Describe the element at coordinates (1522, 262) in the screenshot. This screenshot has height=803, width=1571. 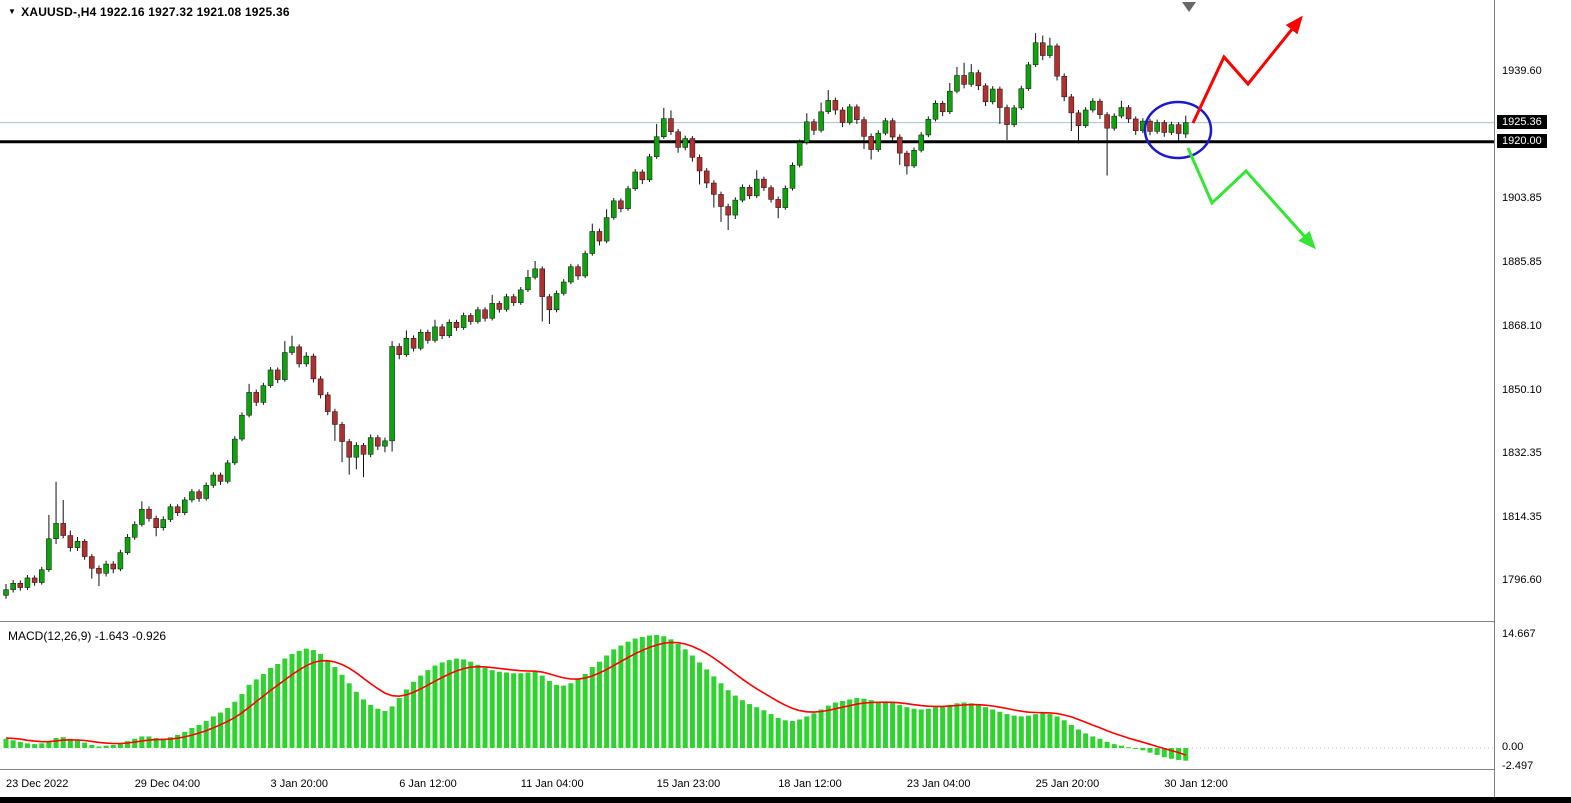
I see `price-label: 1885.85` at that location.